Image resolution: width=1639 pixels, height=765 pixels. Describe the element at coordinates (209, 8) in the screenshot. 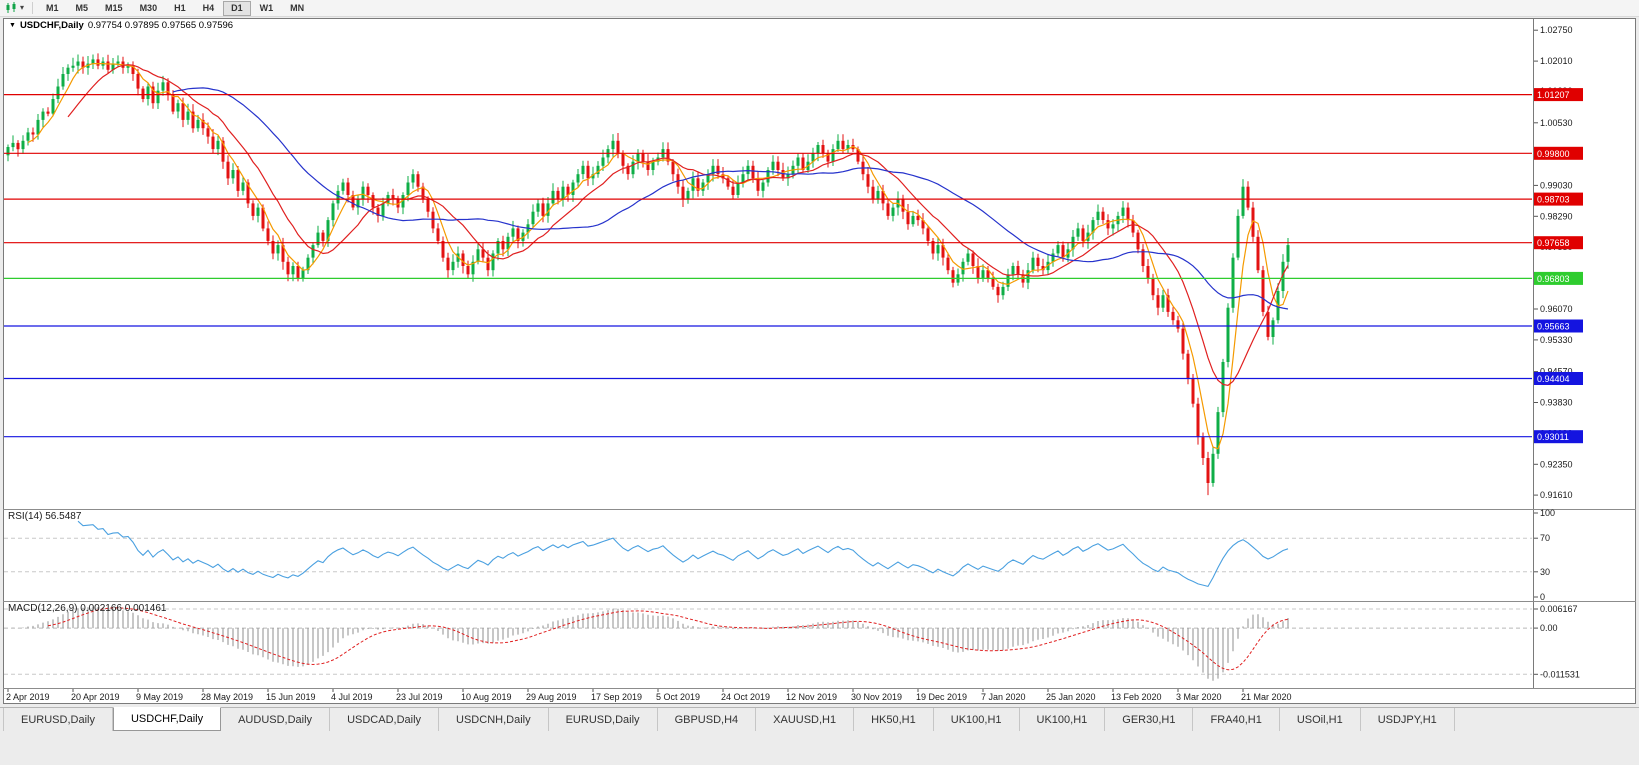

I see `timeframe-button-h4: H4` at that location.